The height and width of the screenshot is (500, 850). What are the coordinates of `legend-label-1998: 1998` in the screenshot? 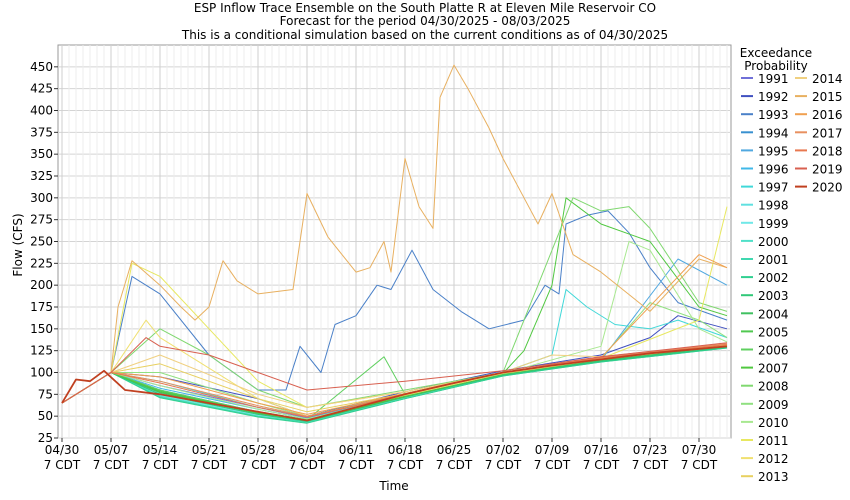 It's located at (773, 206).